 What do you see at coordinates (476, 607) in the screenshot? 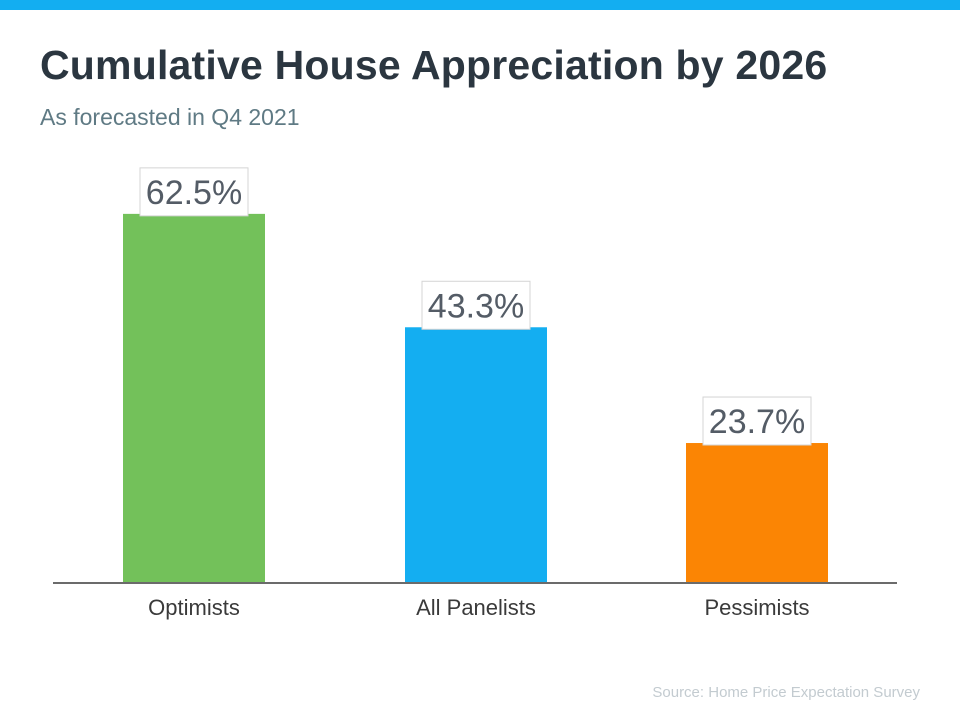
I see `category-label-all-panelists: All Panelists` at bounding box center [476, 607].